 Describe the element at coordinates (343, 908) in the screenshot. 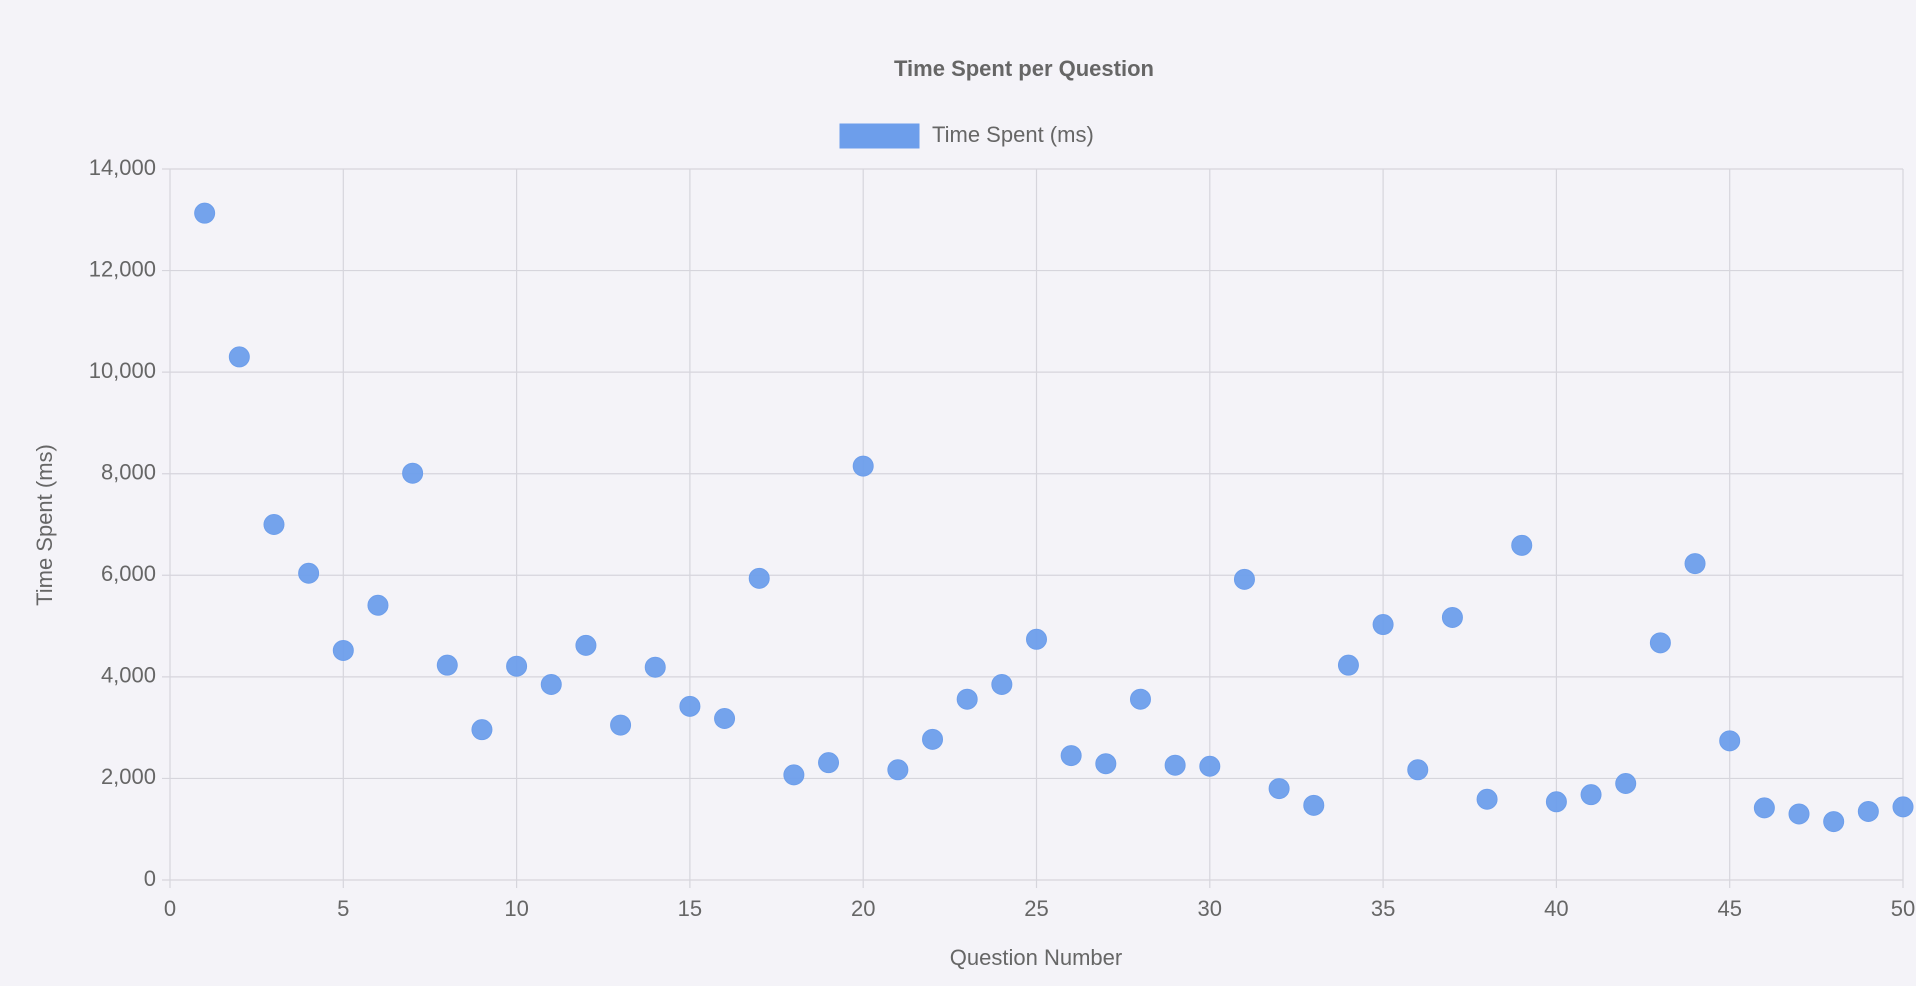

I see `x-tick-label: 5` at that location.